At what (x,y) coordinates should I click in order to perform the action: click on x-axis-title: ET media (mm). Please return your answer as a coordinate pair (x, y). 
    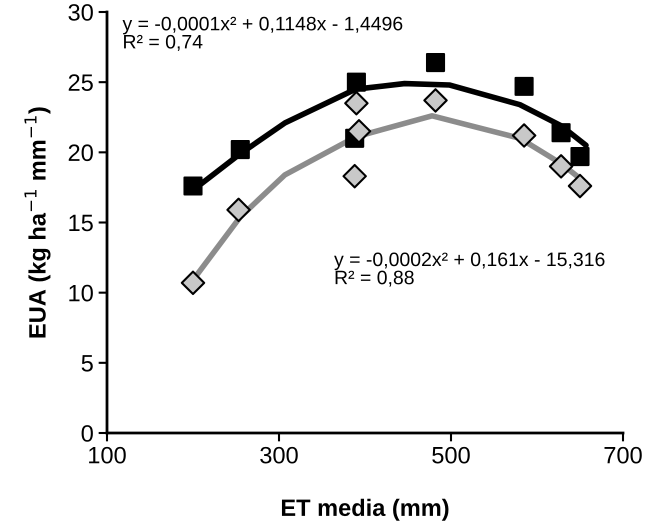
    Looking at the image, I should click on (365, 509).